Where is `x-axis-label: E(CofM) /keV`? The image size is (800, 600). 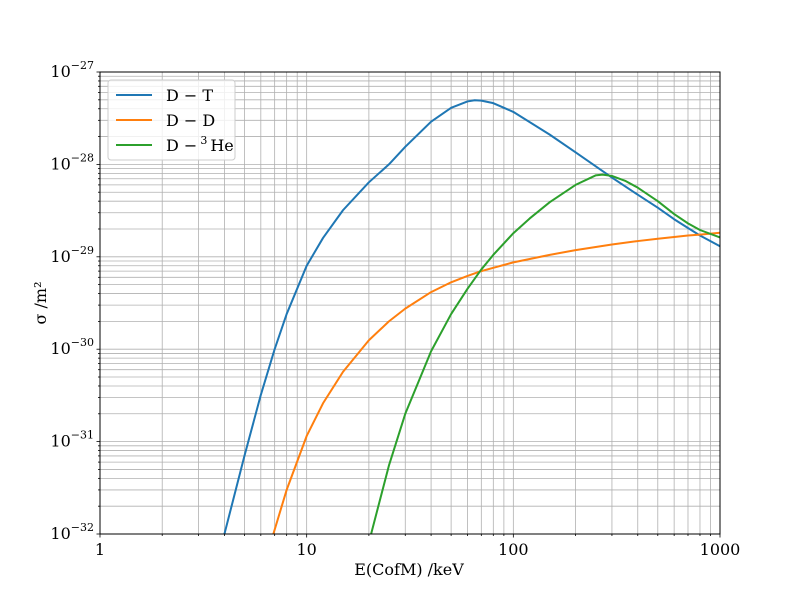
x-axis-label: E(CofM) /keV is located at coordinates (409, 569).